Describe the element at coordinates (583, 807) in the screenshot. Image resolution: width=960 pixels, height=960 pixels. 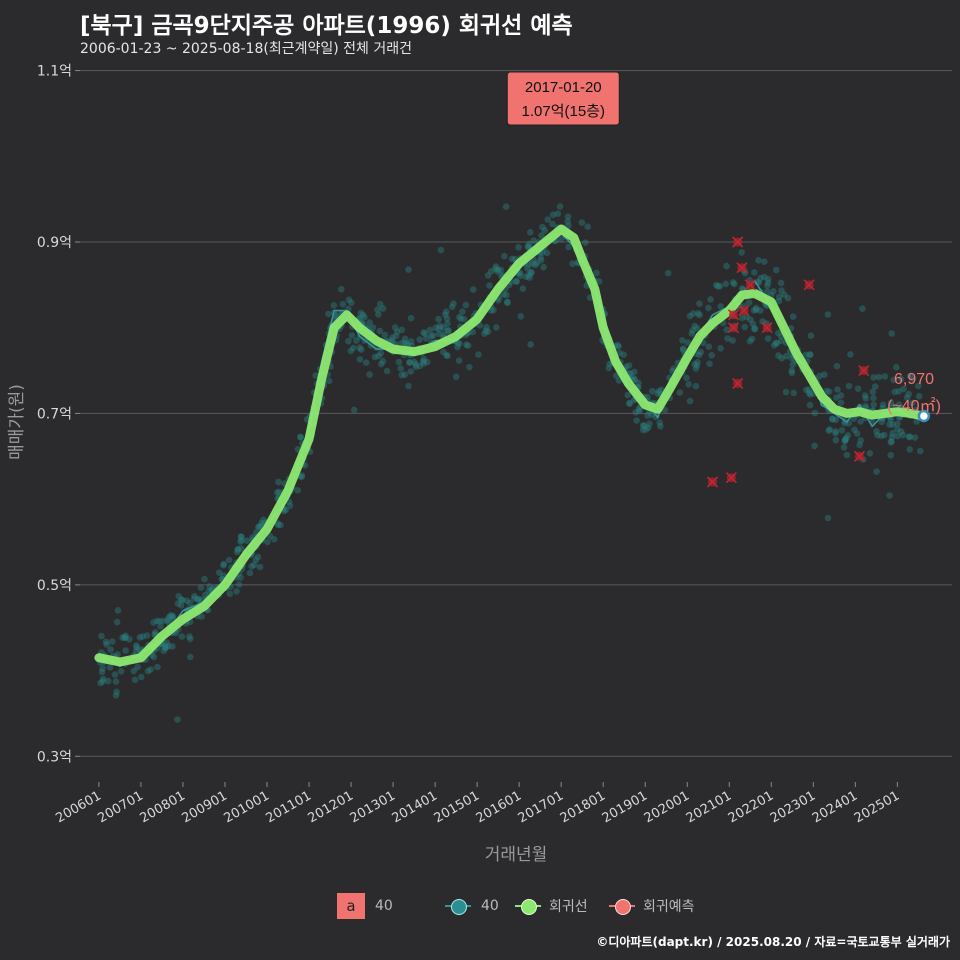
I see `x-tick-label: 201801` at that location.